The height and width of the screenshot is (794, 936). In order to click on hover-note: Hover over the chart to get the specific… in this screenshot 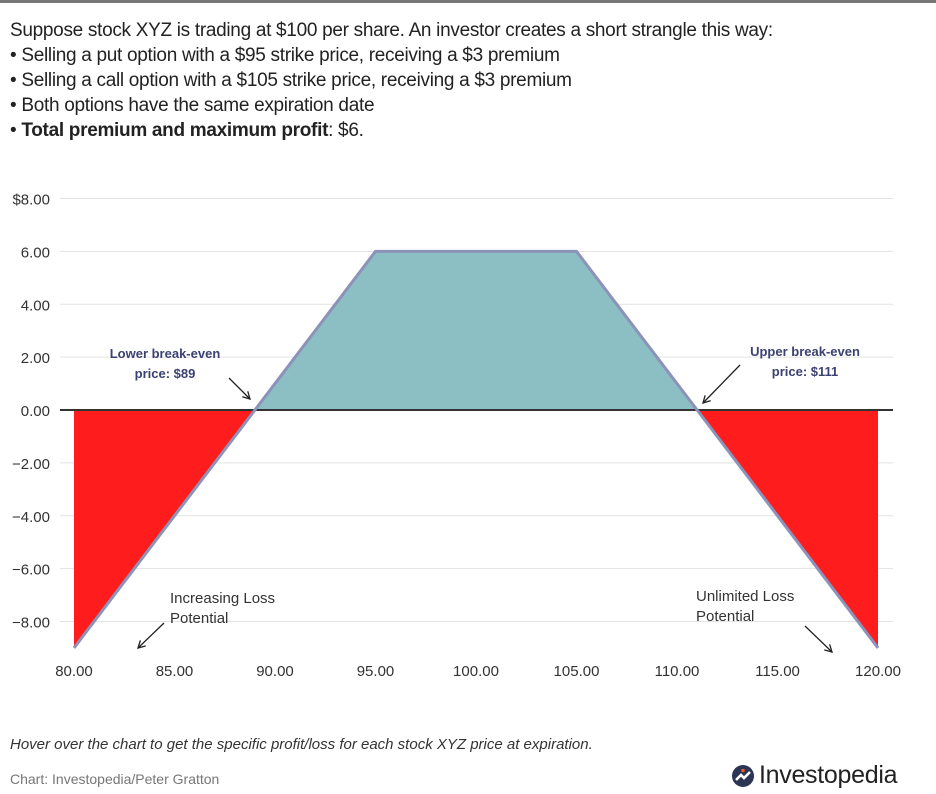, I will do `click(301, 744)`.